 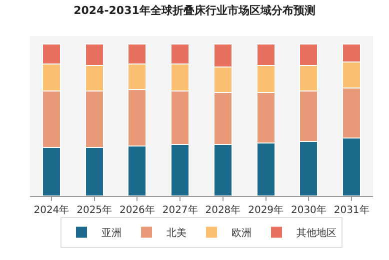 What do you see at coordinates (176, 233) in the screenshot?
I see `legend-label: 北美` at bounding box center [176, 233].